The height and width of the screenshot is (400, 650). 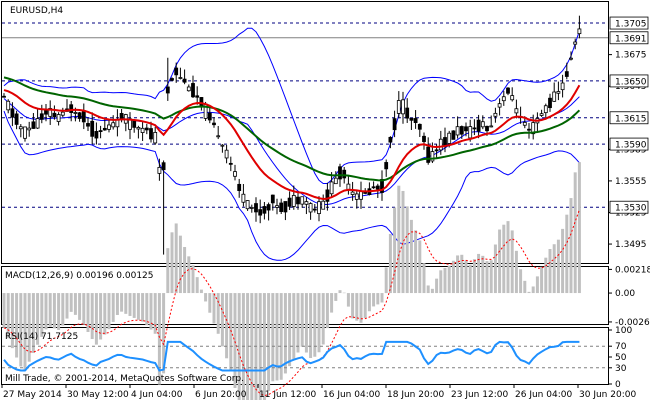 I want to click on price-tick-label: 1.3675, so click(x=631, y=56).